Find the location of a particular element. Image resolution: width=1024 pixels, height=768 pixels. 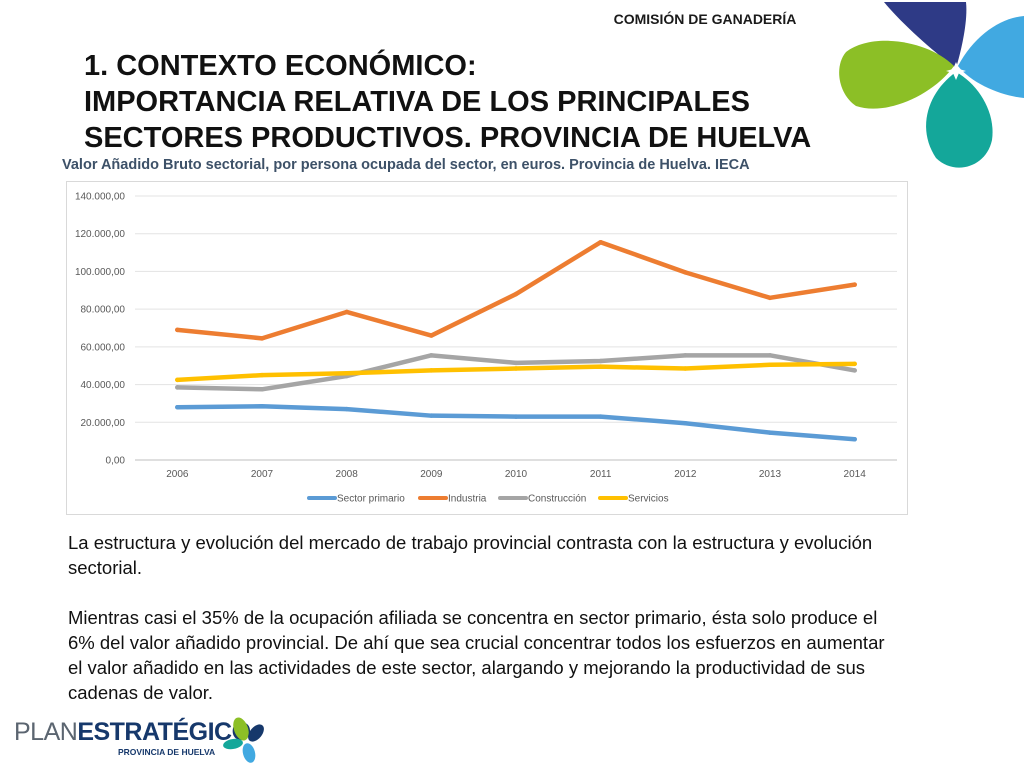

plan-wordmark: PLANESTRATÉGICO is located at coordinates (132, 732).